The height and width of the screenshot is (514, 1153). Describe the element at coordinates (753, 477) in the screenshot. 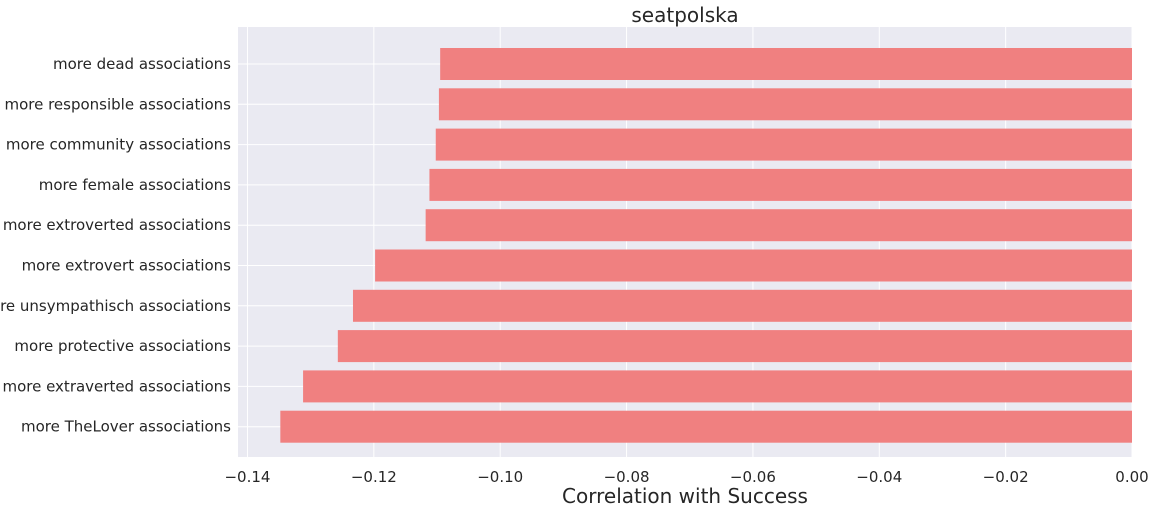

I see `x-tick-label: −0.06` at that location.